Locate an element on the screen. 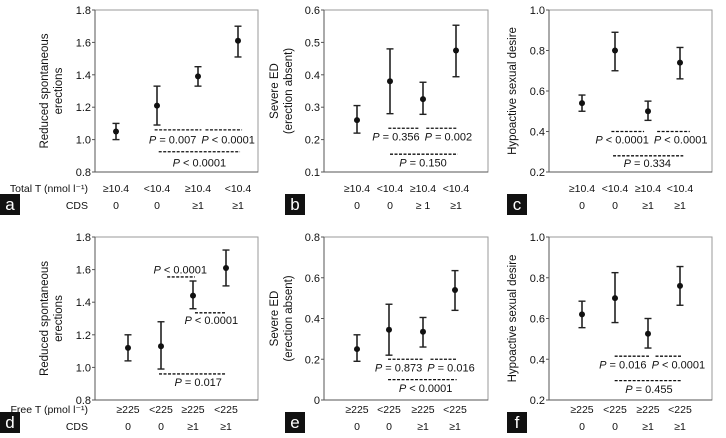  y-axis-label: Hypoactive sexual desire is located at coordinates (513, 91).